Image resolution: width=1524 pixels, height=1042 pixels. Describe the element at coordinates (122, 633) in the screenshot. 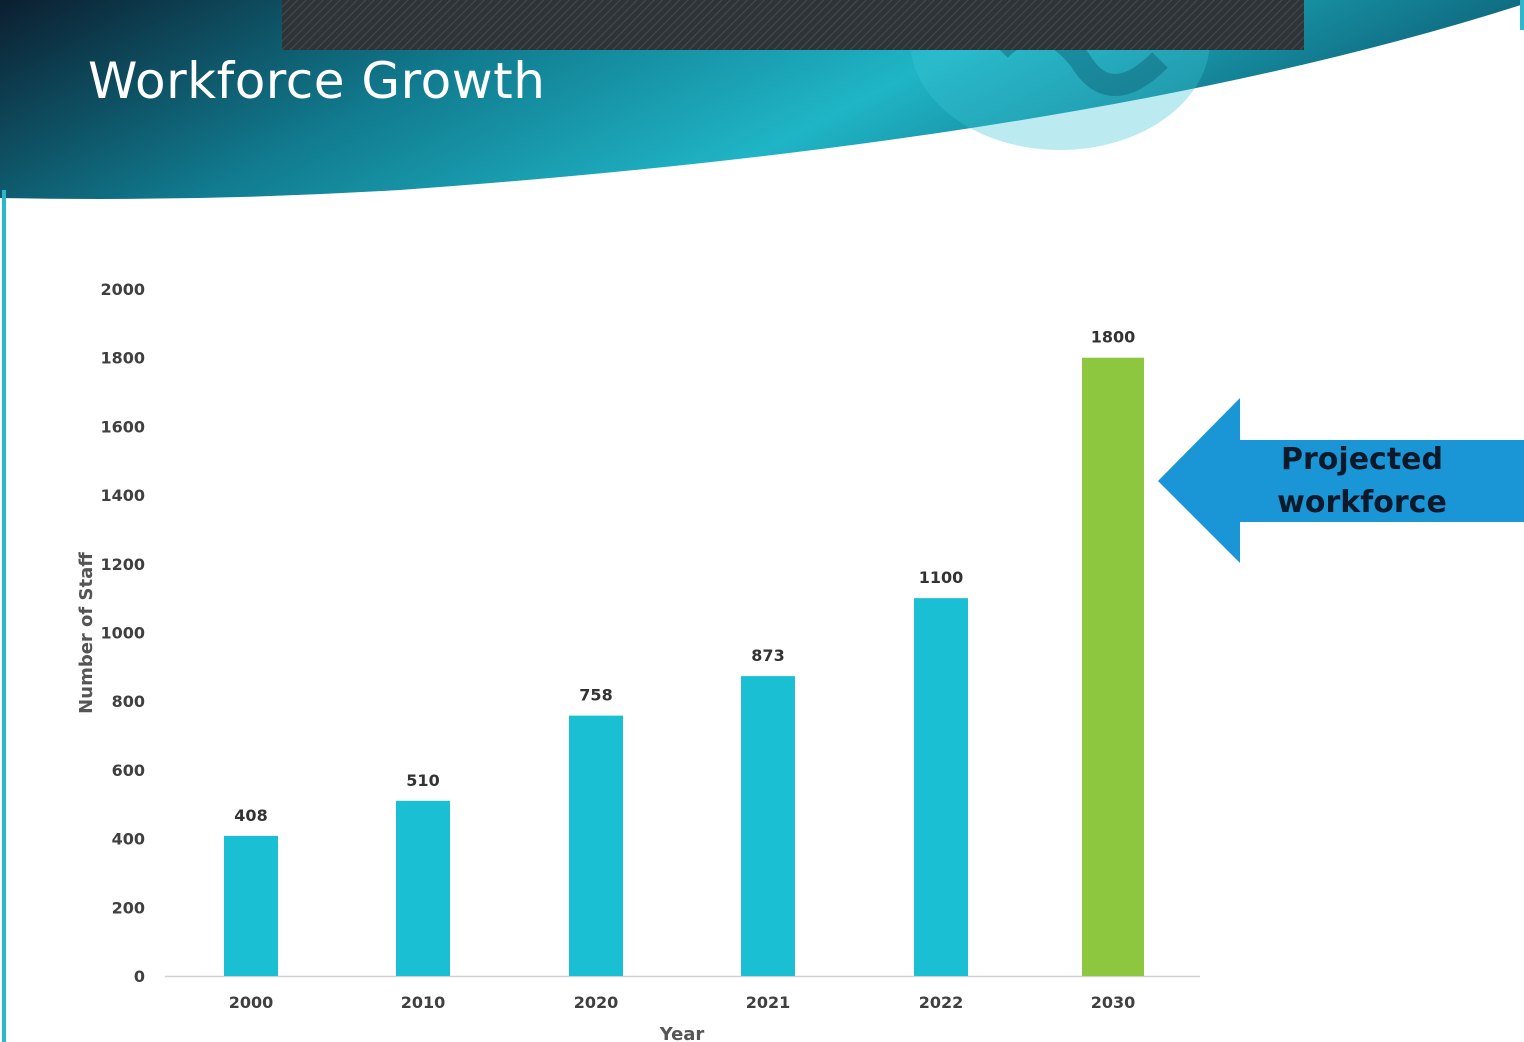

I see `y-tick-label: 1000` at that location.